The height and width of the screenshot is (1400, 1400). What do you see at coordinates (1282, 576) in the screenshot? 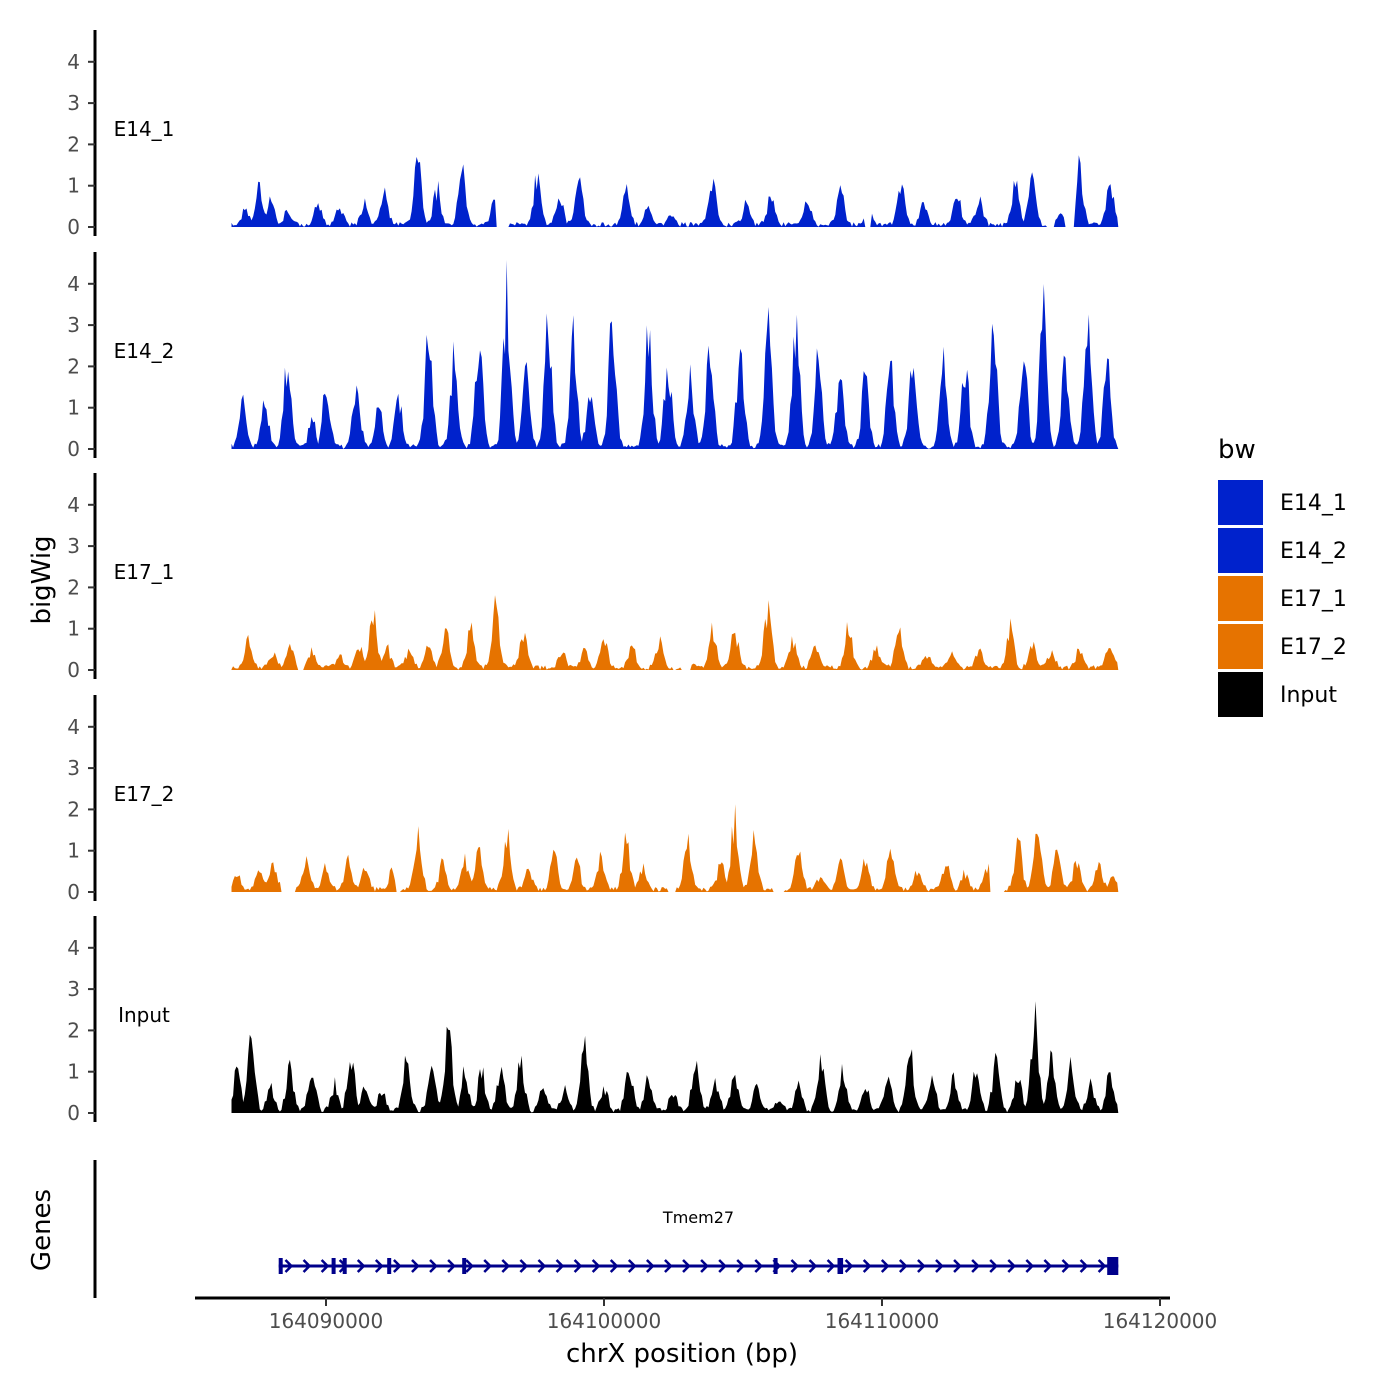
I see `legend: bw E14_1 E14_2 E17_1 E17_2 Input` at bounding box center [1282, 576].